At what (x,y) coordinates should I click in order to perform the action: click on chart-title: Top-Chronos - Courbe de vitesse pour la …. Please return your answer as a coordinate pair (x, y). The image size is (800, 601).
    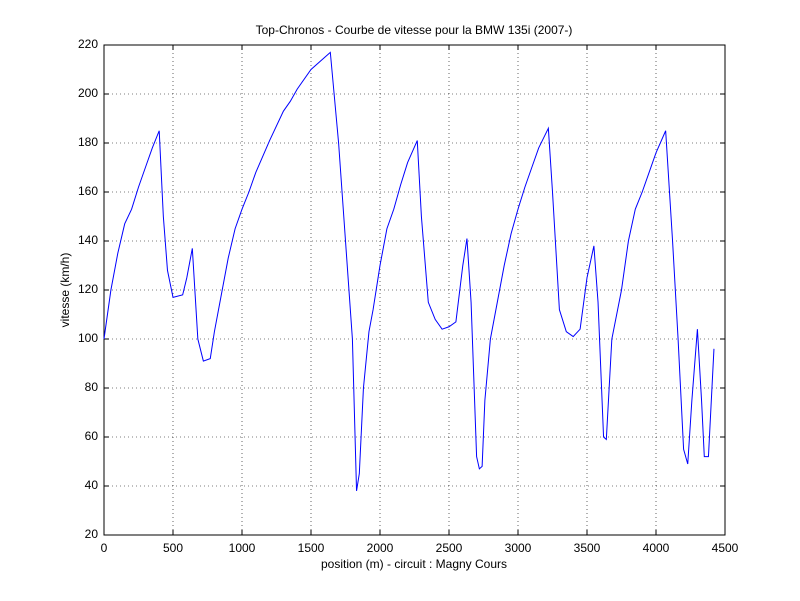
    Looking at the image, I should click on (414, 30).